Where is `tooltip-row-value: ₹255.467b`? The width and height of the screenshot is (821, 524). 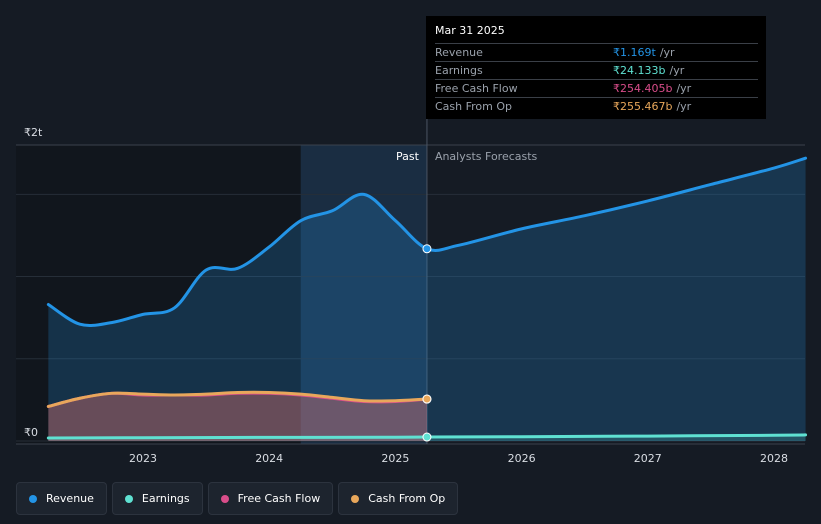
tooltip-row-value: ₹255.467b is located at coordinates (643, 106).